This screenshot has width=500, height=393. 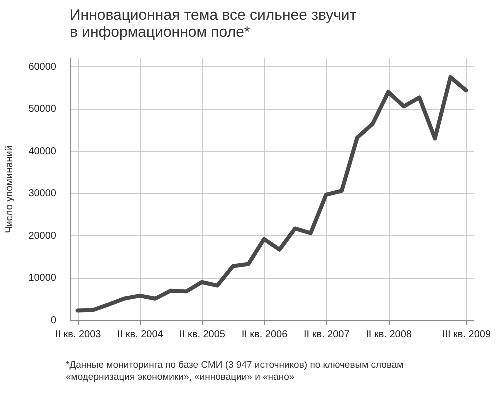 I want to click on y-tick-label: 0, so click(x=53, y=321).